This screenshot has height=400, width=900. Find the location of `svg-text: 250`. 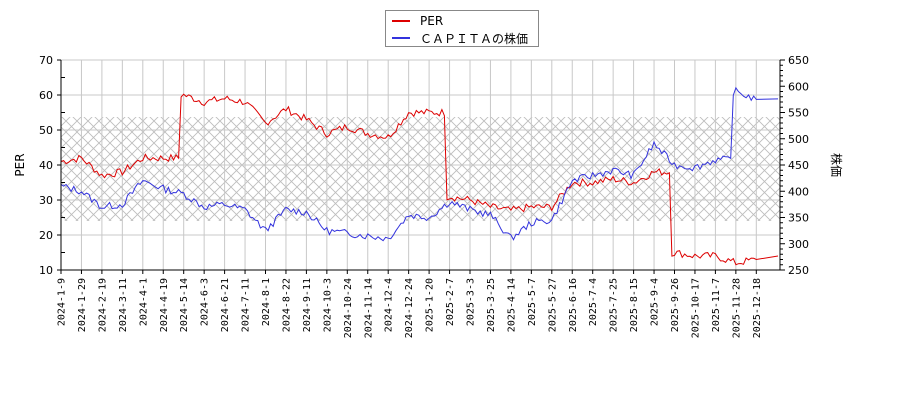

svg-text: 250 is located at coordinates (798, 270).